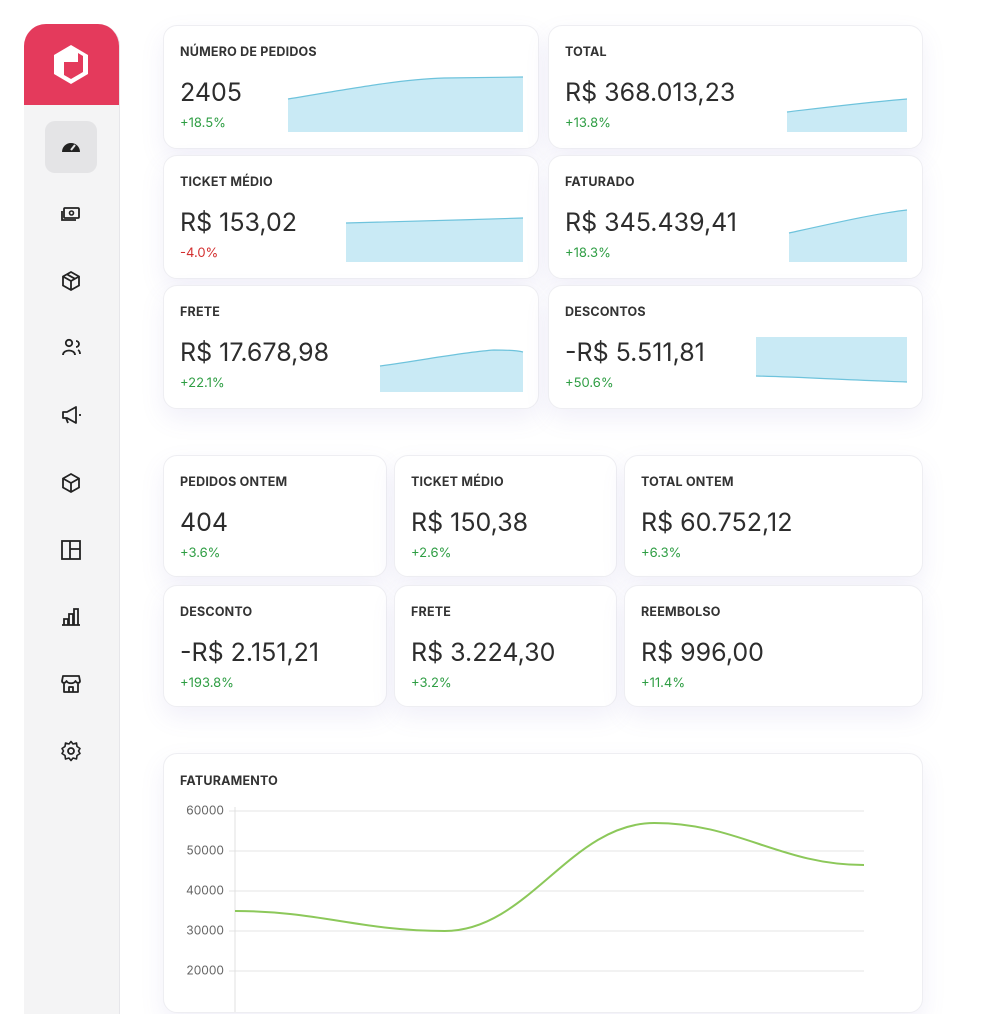 Image resolution: width=984 pixels, height=1014 pixels. I want to click on card-change: -4.0%, so click(199, 253).